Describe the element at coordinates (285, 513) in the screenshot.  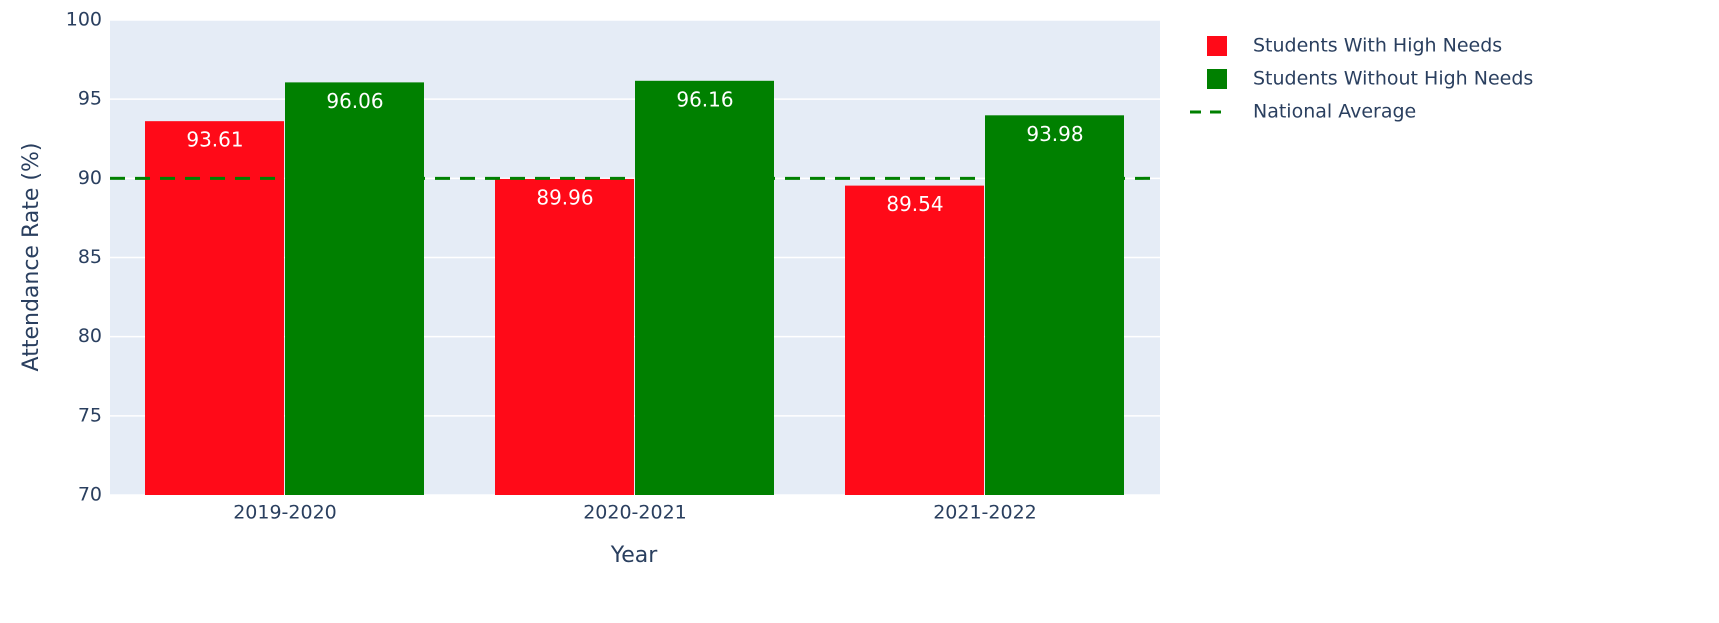
I see `x-tick-label: 2019-2020` at that location.